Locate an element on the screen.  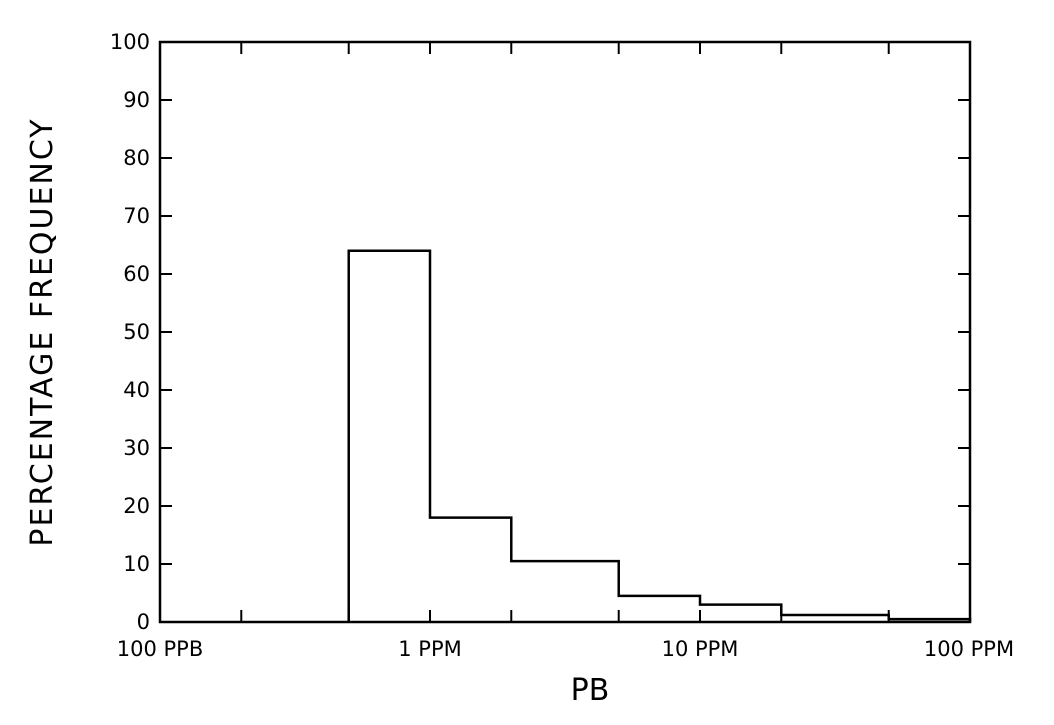
y-tick-label: 20 is located at coordinates (136, 506).